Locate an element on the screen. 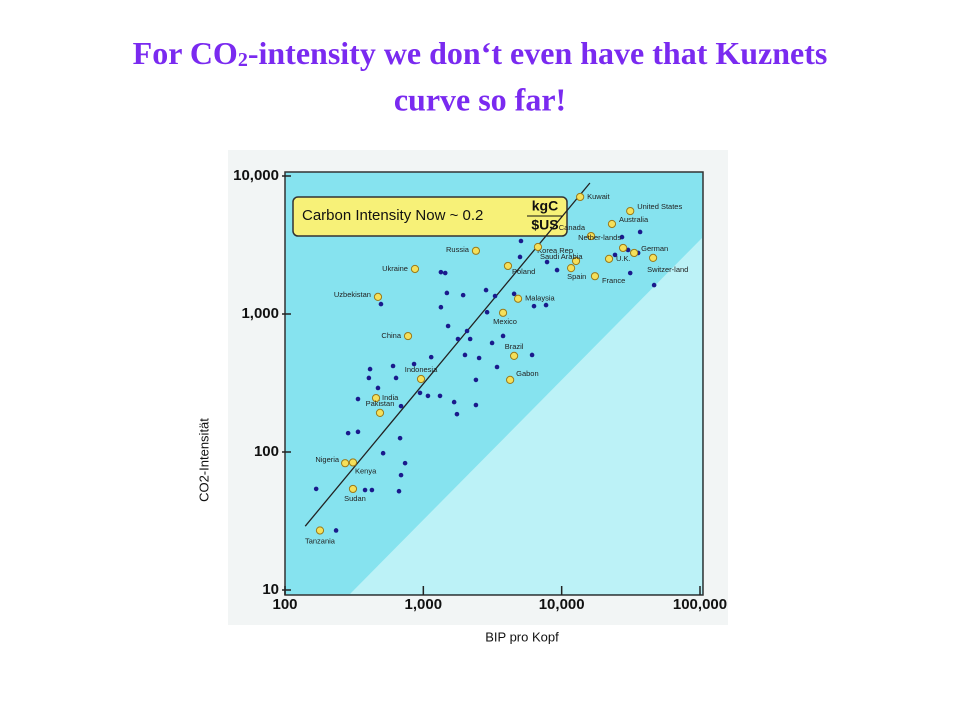 The width and height of the screenshot is (960, 725). point-label: Gabon is located at coordinates (527, 373).